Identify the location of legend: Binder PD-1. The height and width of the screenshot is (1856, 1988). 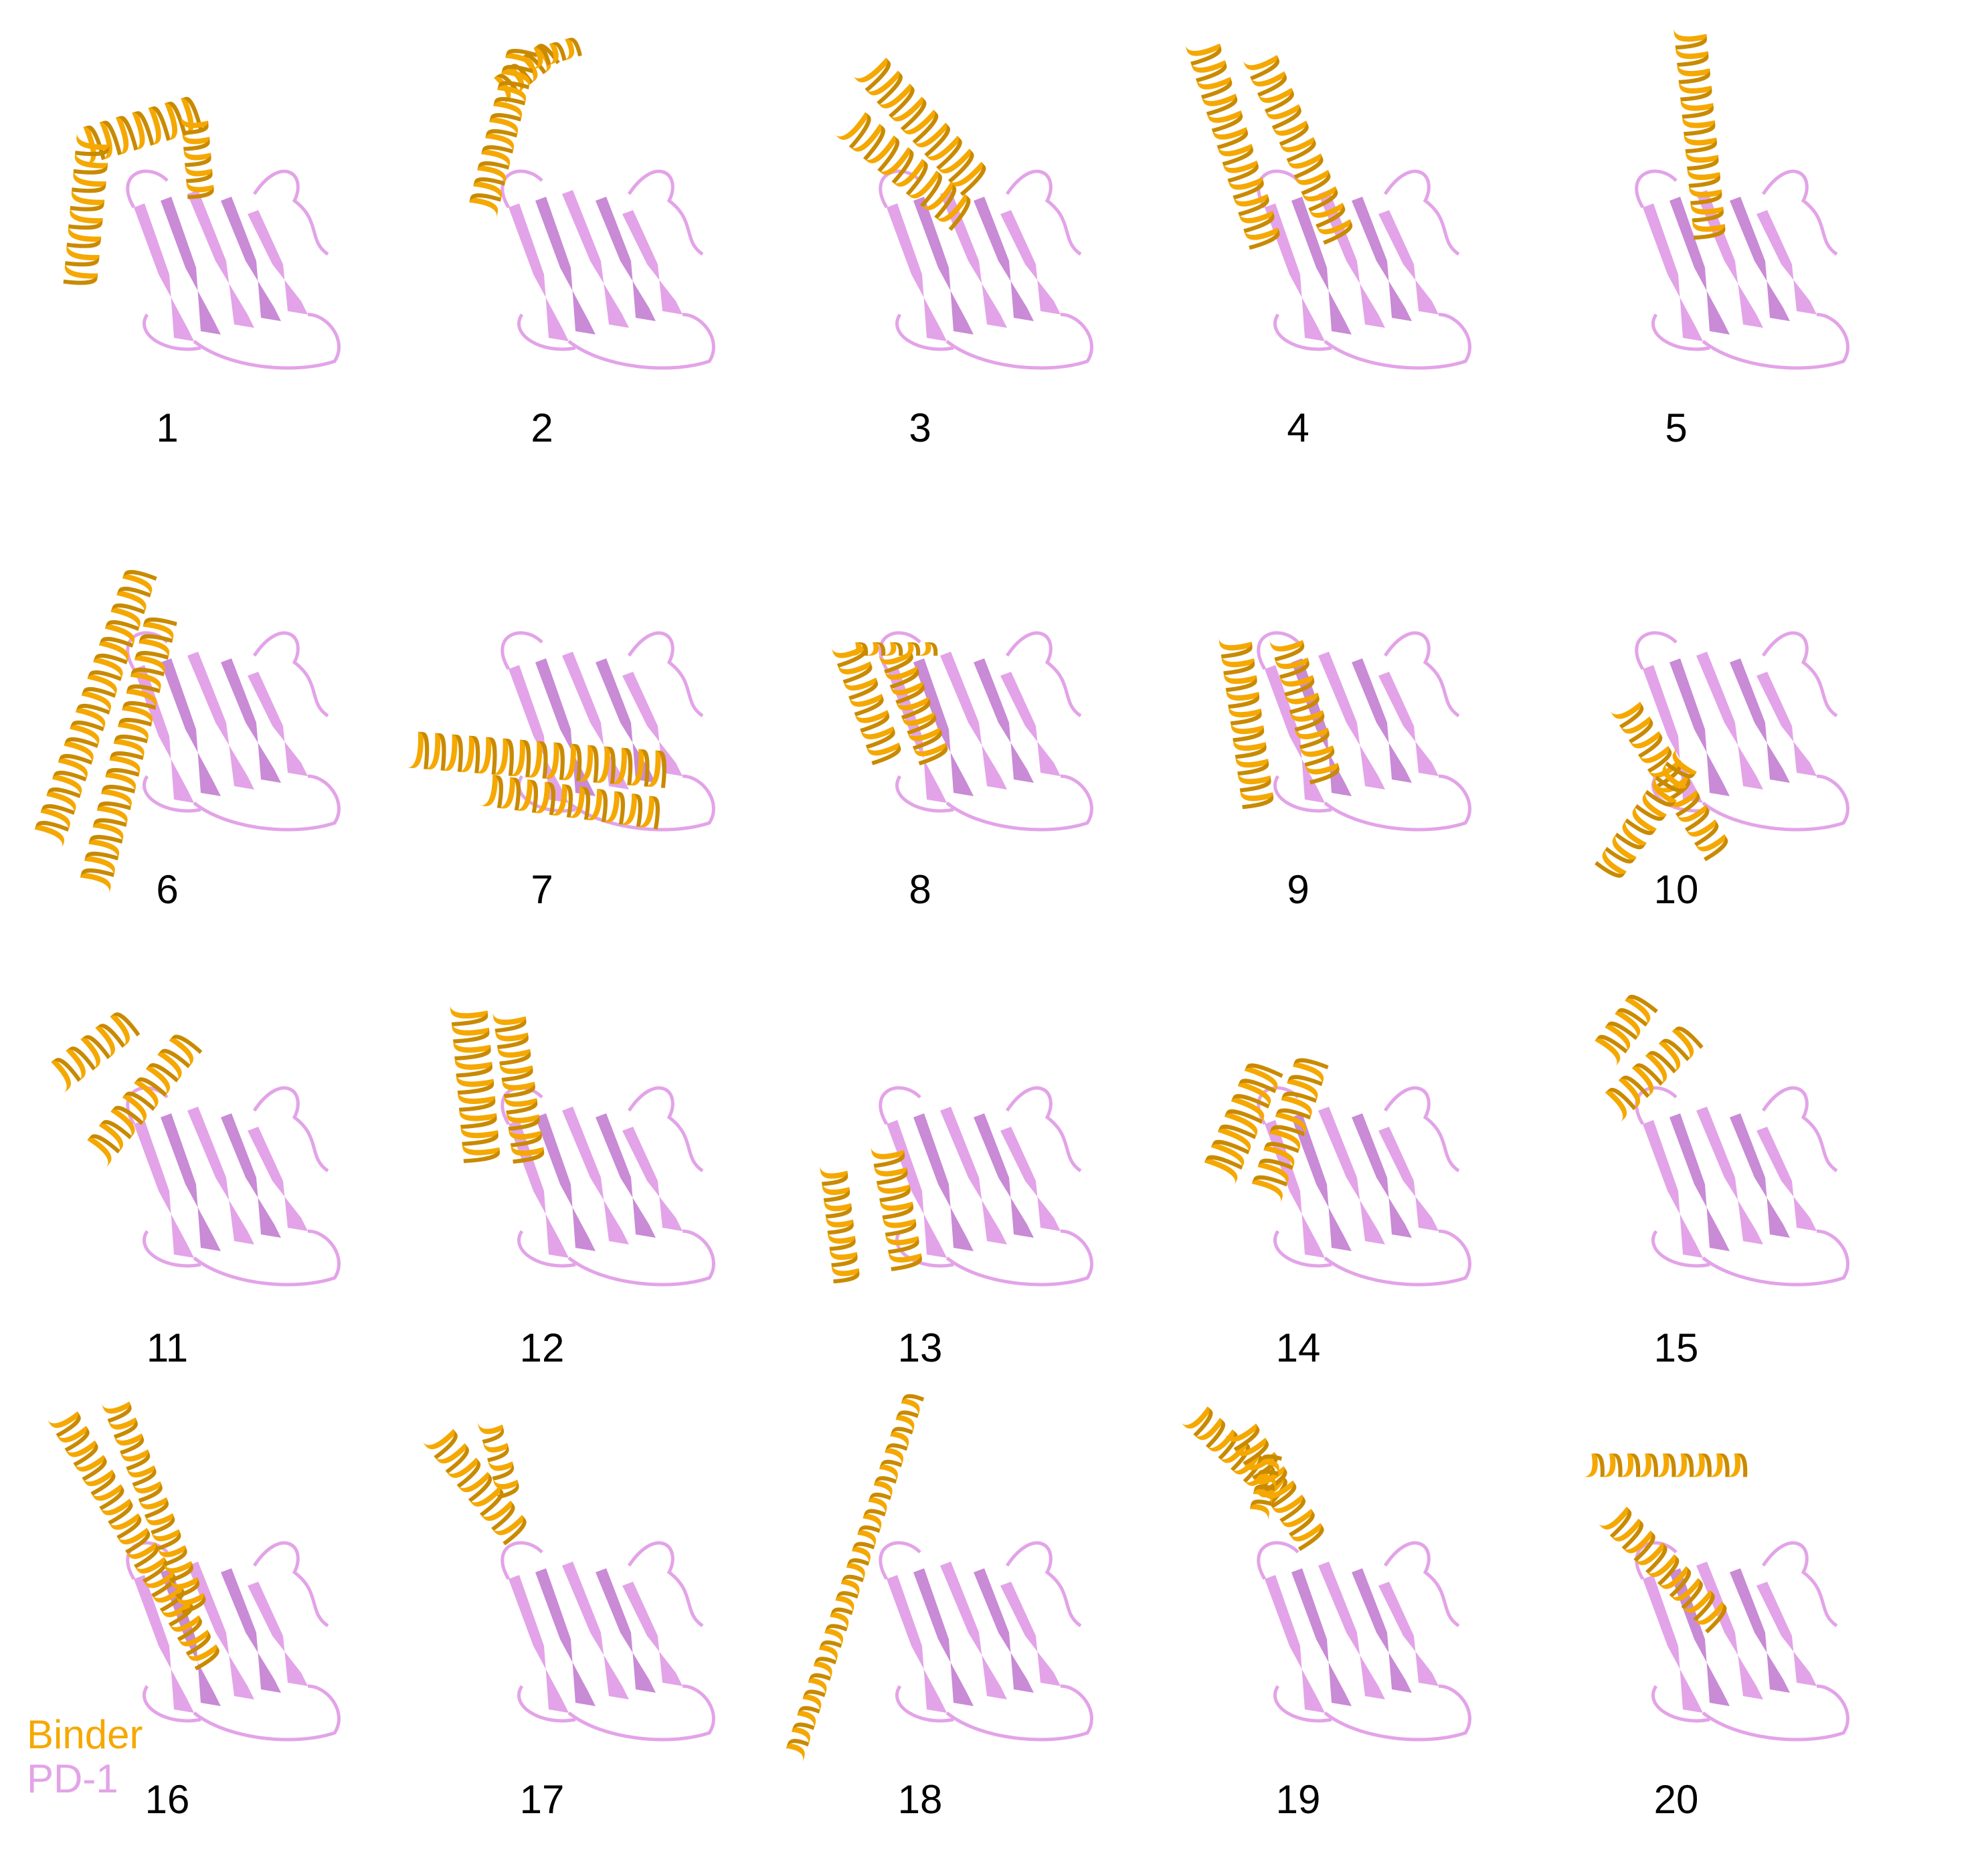
(85, 1757).